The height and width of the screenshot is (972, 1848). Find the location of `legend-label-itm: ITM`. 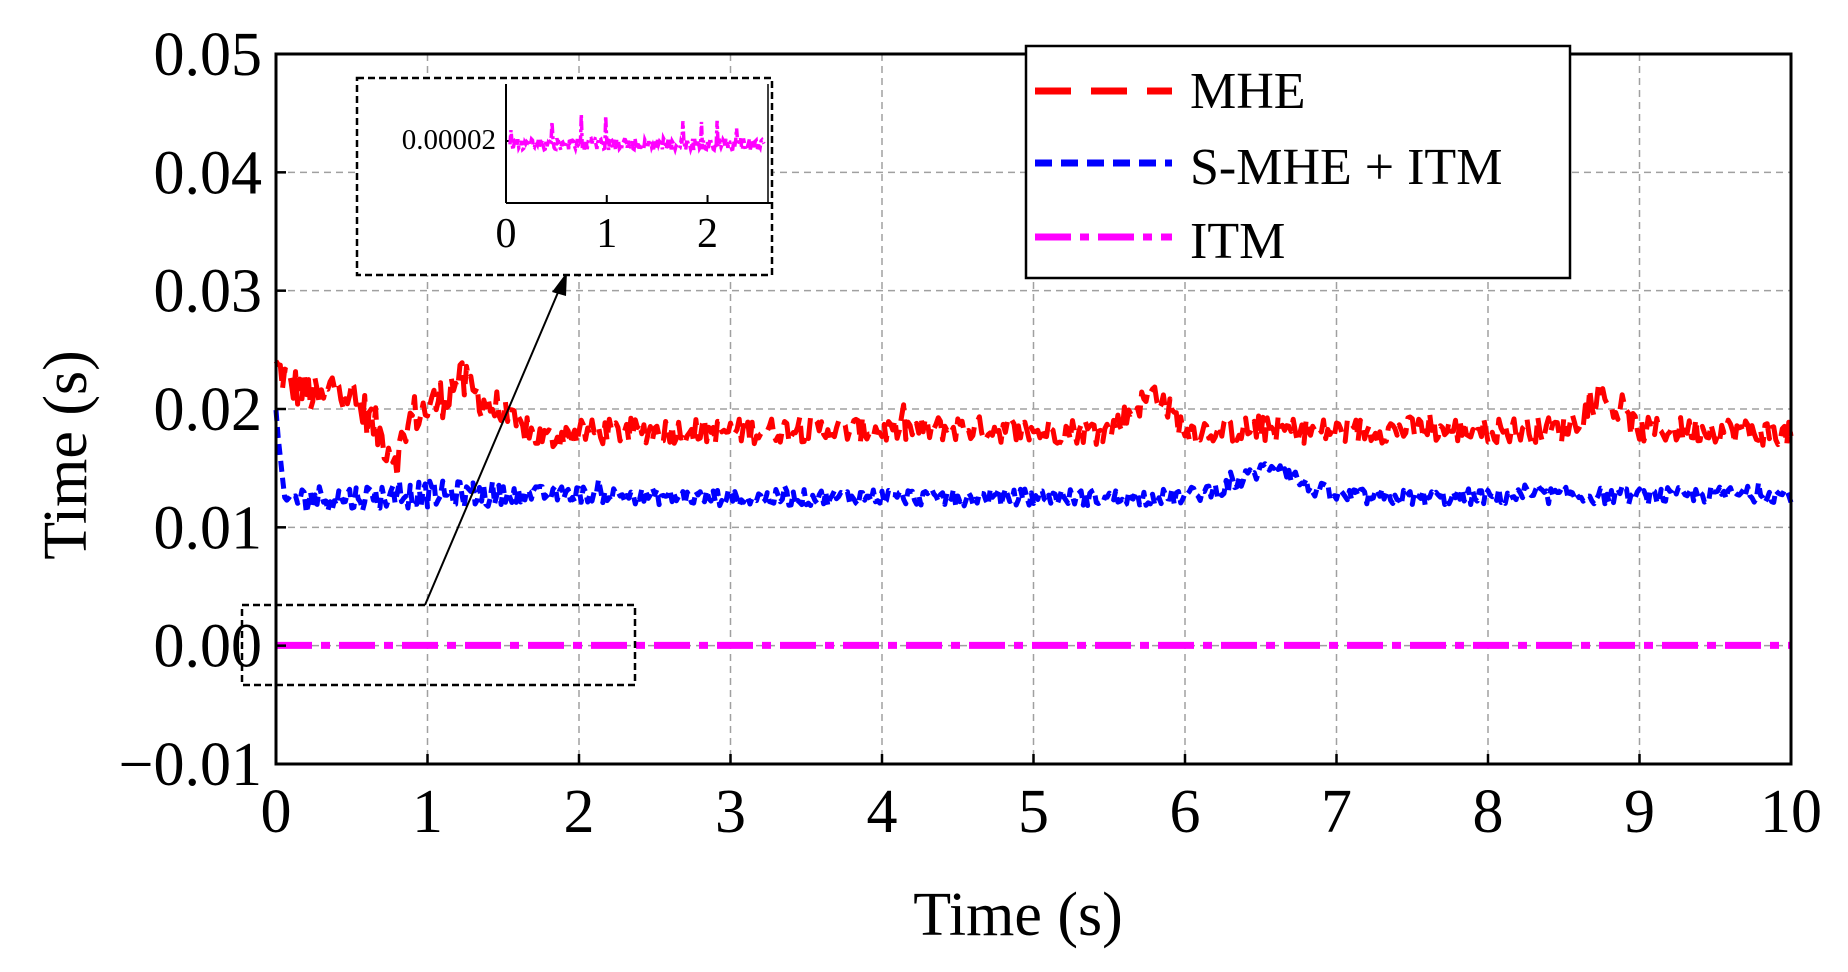

legend-label-itm: ITM is located at coordinates (1237, 241).